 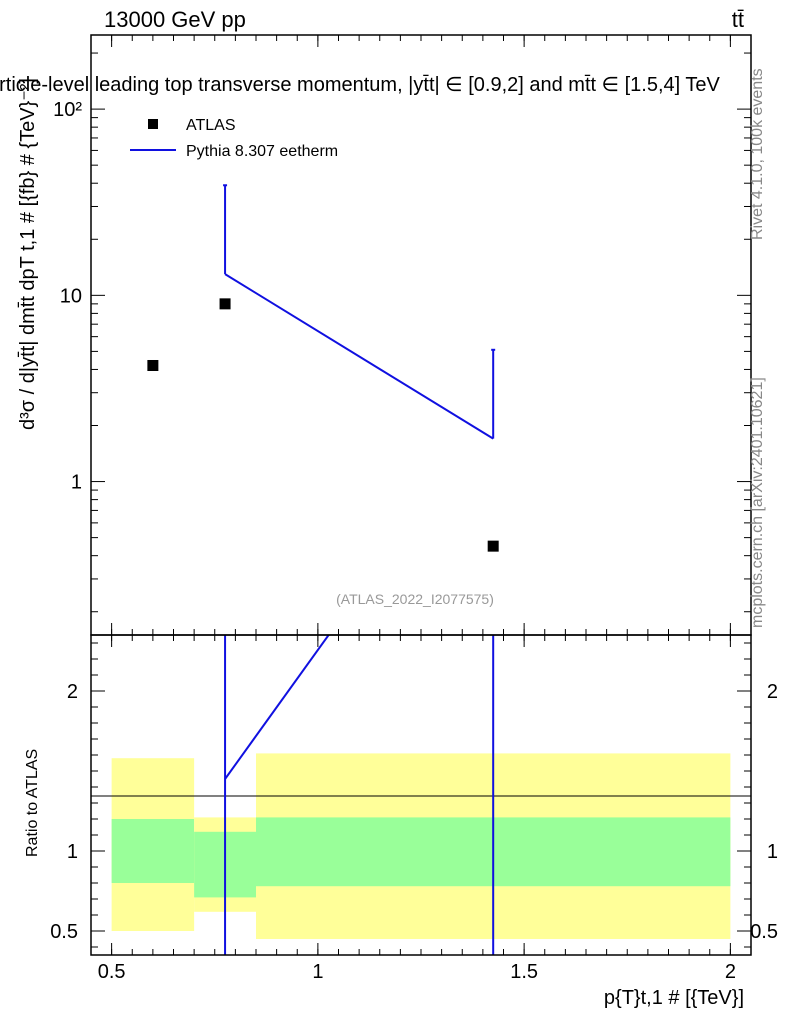 What do you see at coordinates (175, 19) in the screenshot?
I see `energy-label: 13000 GeV pp` at bounding box center [175, 19].